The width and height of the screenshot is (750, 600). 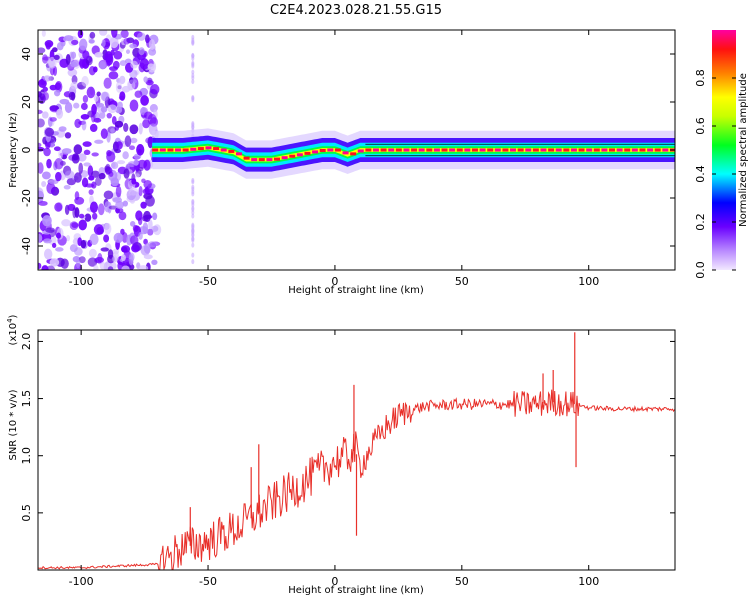 I want to click on y-tick-label: 0, so click(x=26, y=150).